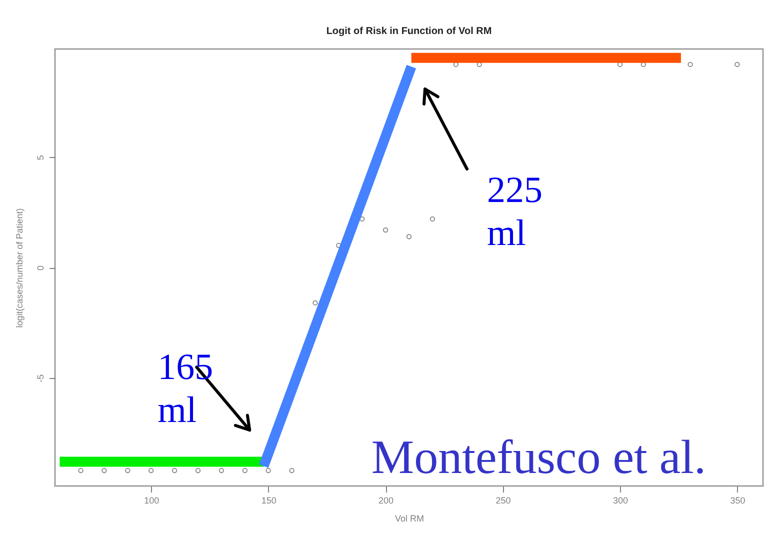  I want to click on x-tick-label: 350, so click(738, 501).